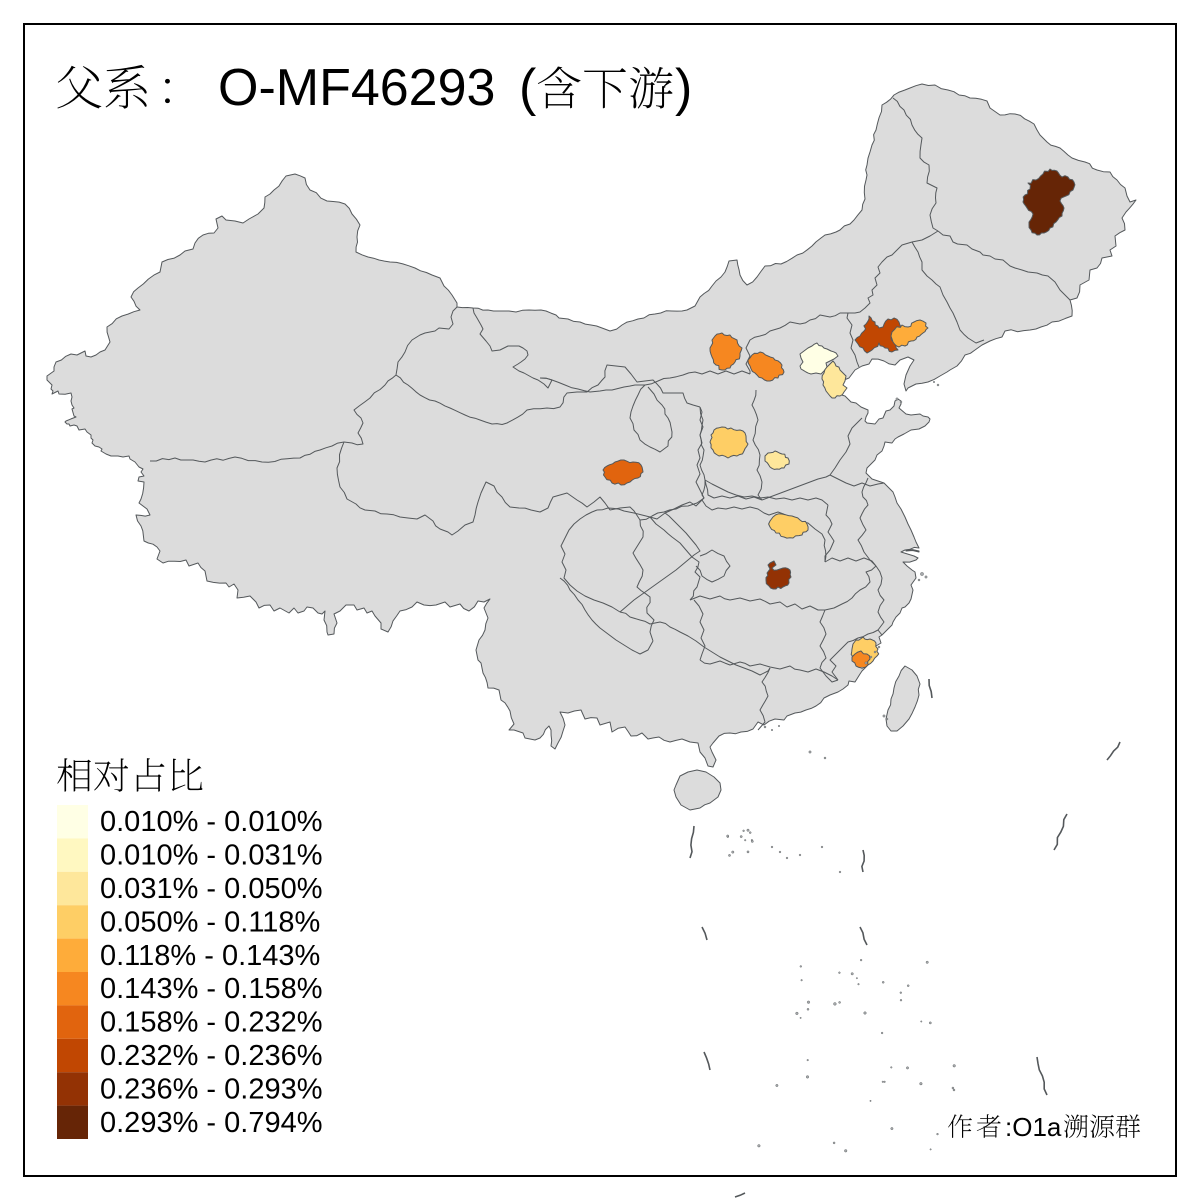  I want to click on svg-text: 0.293% - 0.794%, so click(211, 1123).